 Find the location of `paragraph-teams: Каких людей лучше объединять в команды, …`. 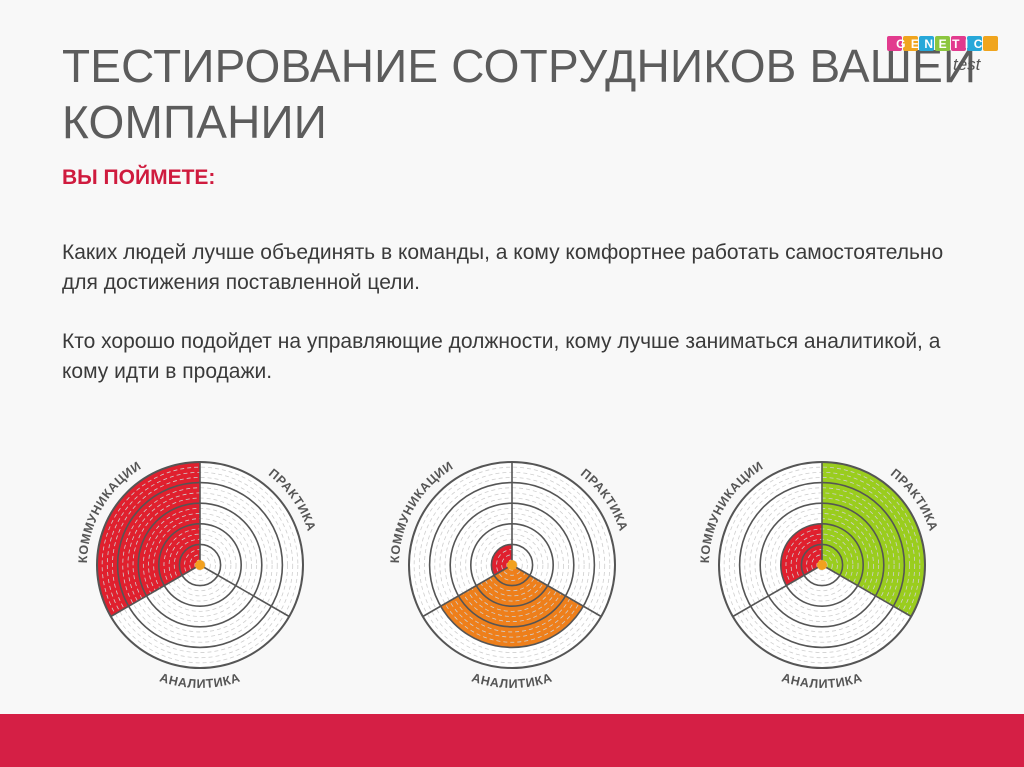

paragraph-teams: Каких людей лучше объединять в команды, … is located at coordinates (503, 267).